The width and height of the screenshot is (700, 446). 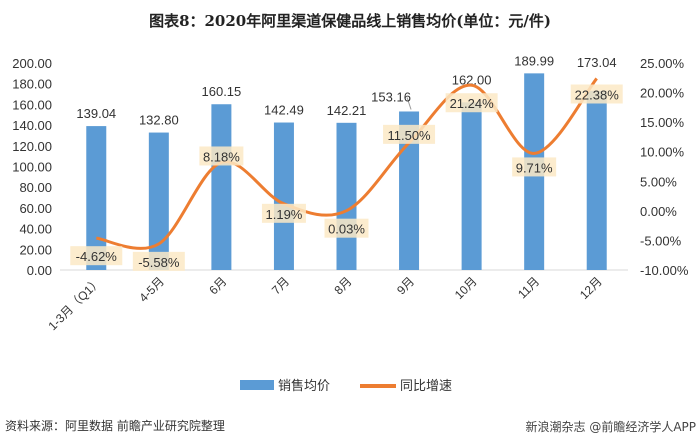 I want to click on bar-value-label: 139.04, so click(x=96, y=113).